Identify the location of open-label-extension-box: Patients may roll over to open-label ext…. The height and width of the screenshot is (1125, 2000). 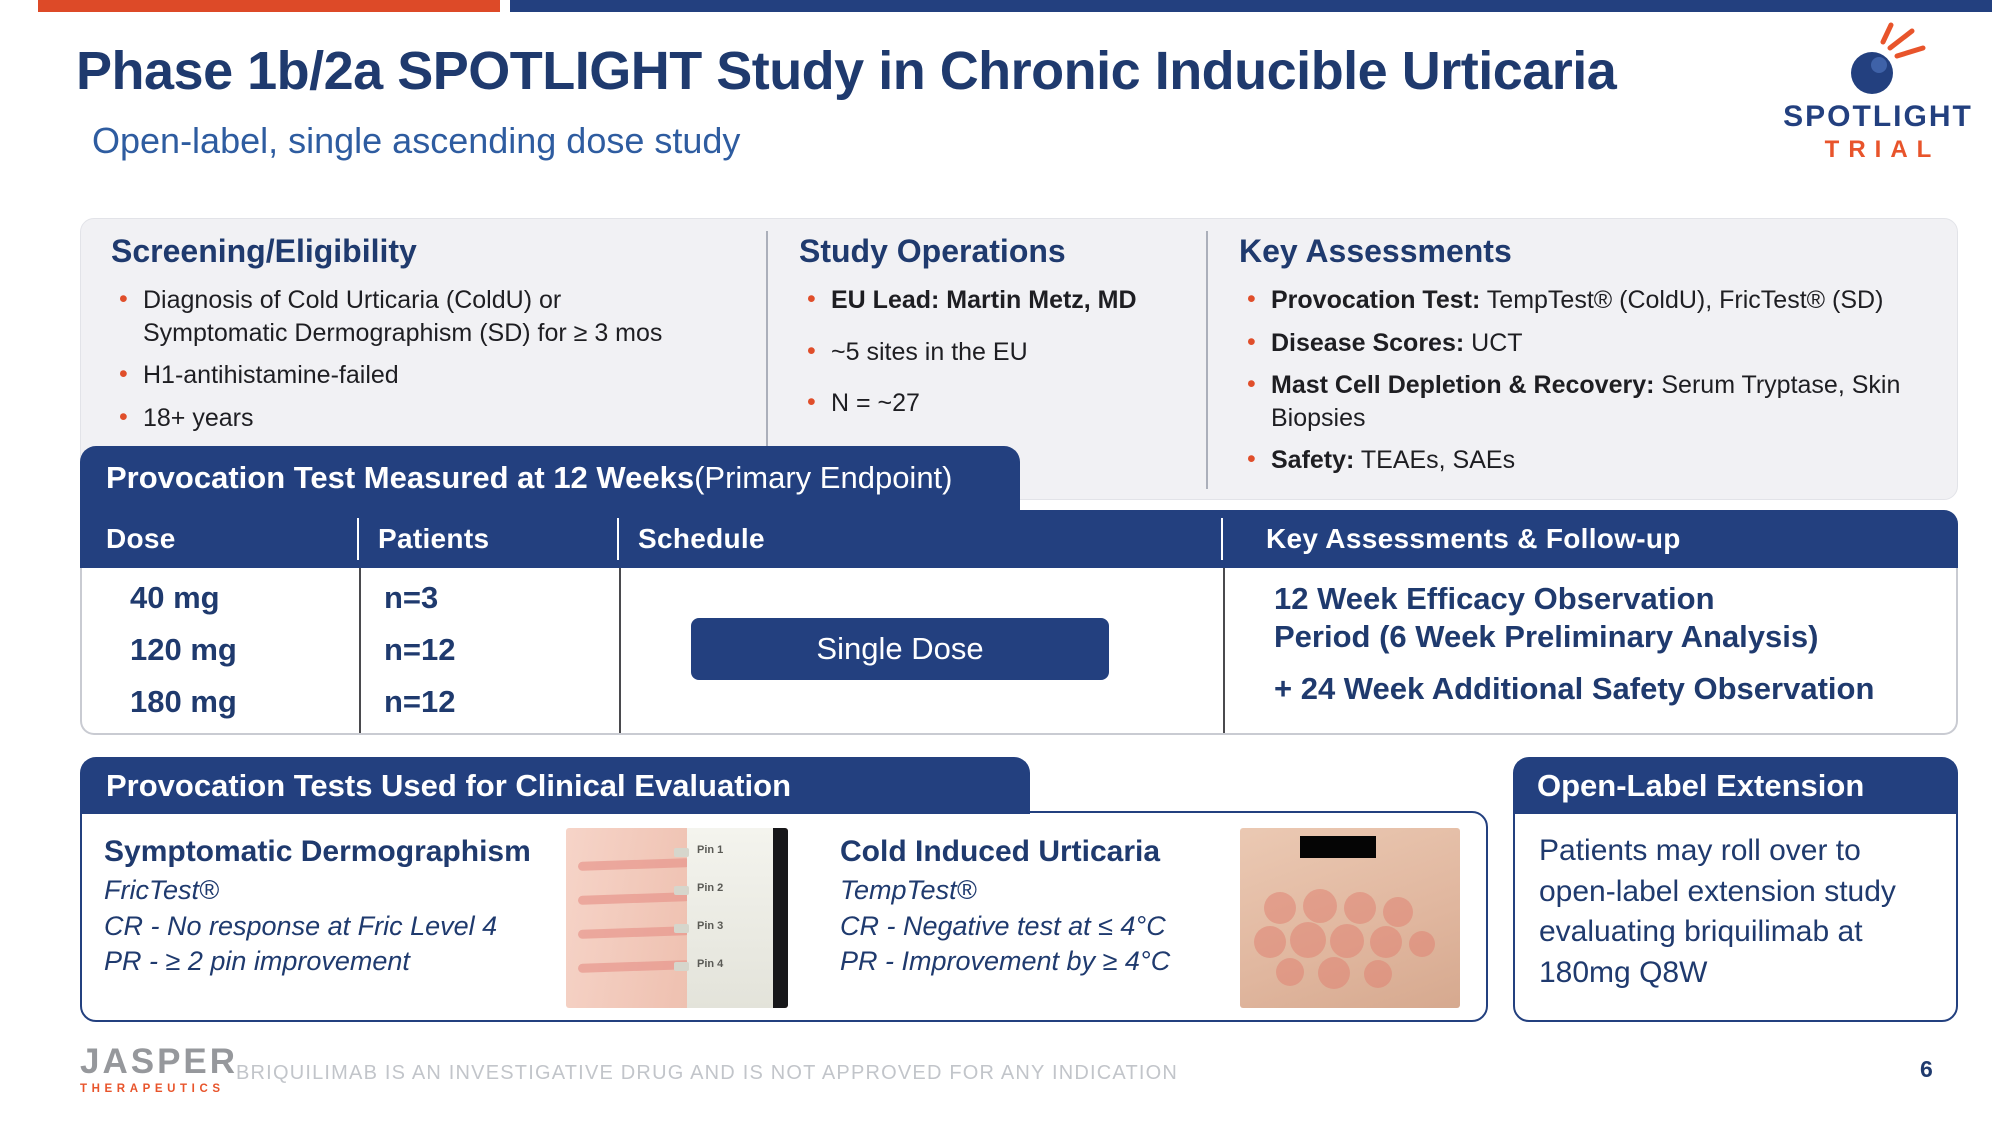
(1735, 916).